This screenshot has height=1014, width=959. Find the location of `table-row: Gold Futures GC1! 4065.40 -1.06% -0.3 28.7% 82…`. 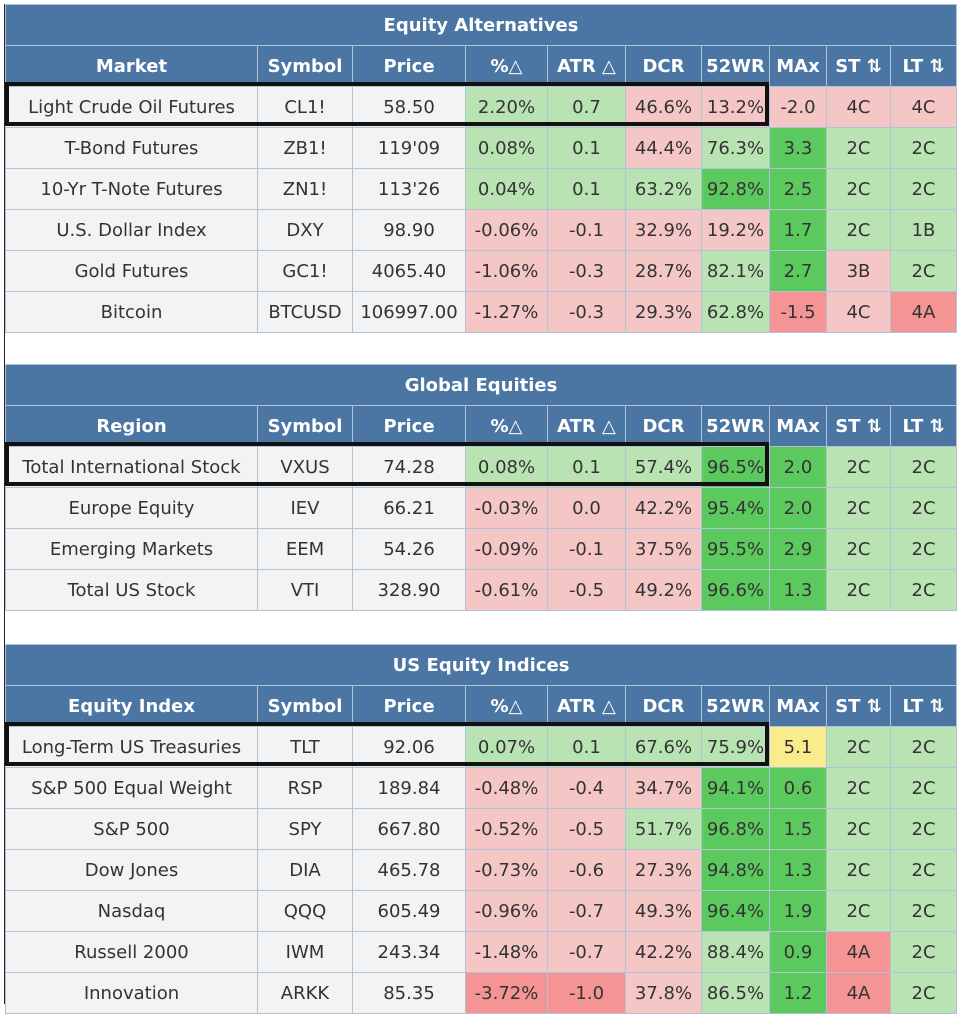

table-row: Gold Futures GC1! 4065.40 -1.06% -0.3 28.7% 82… is located at coordinates (481, 271).